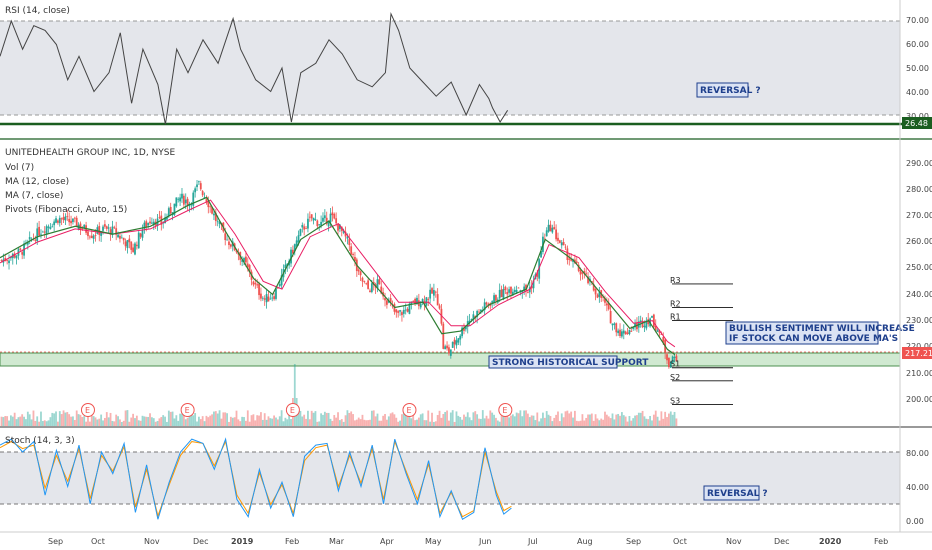  Describe the element at coordinates (200, 541) in the screenshot. I see `time-label: Dec` at that location.